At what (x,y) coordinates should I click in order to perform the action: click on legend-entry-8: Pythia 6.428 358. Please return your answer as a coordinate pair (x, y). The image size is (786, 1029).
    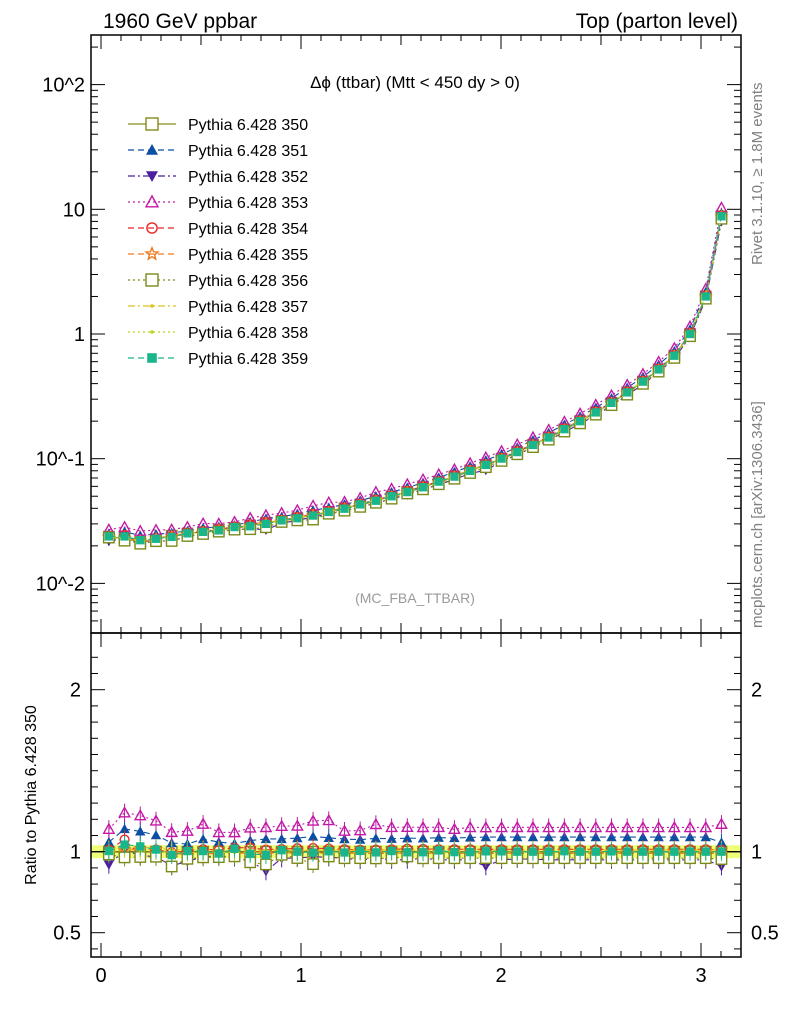
    Looking at the image, I should click on (218, 333).